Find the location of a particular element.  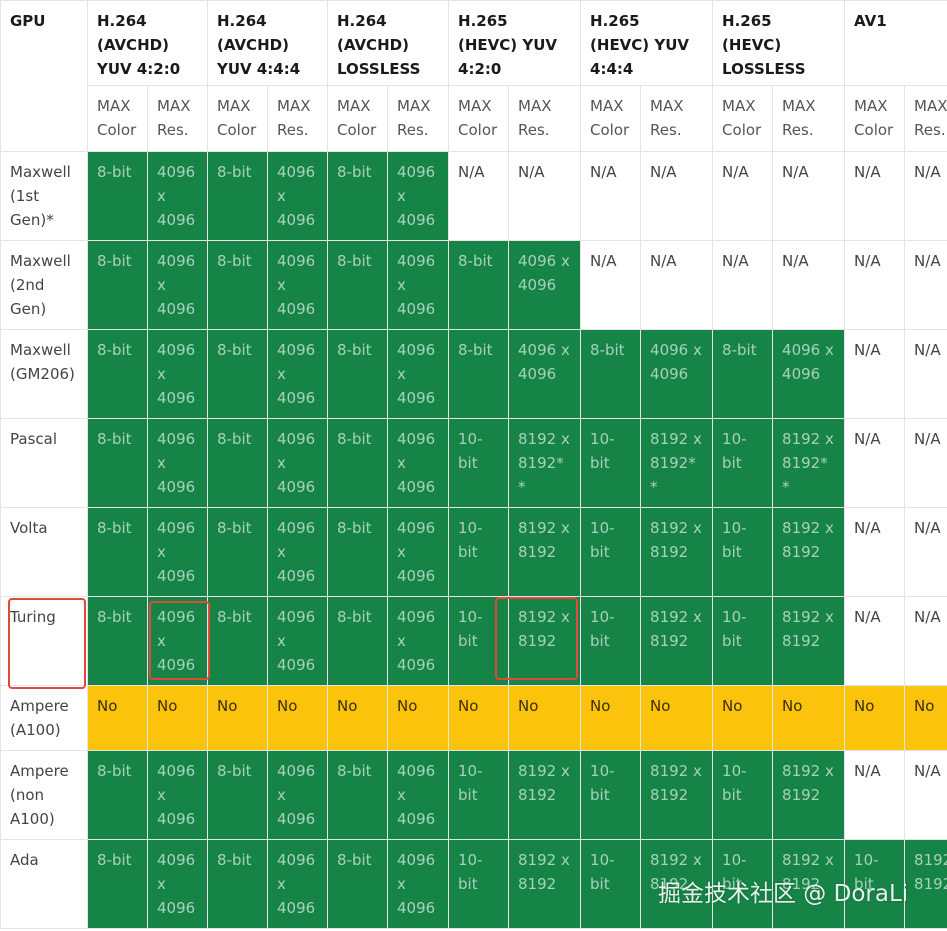

gpu-name-cell: Maxwell (2nd Gen) is located at coordinates (44, 285).